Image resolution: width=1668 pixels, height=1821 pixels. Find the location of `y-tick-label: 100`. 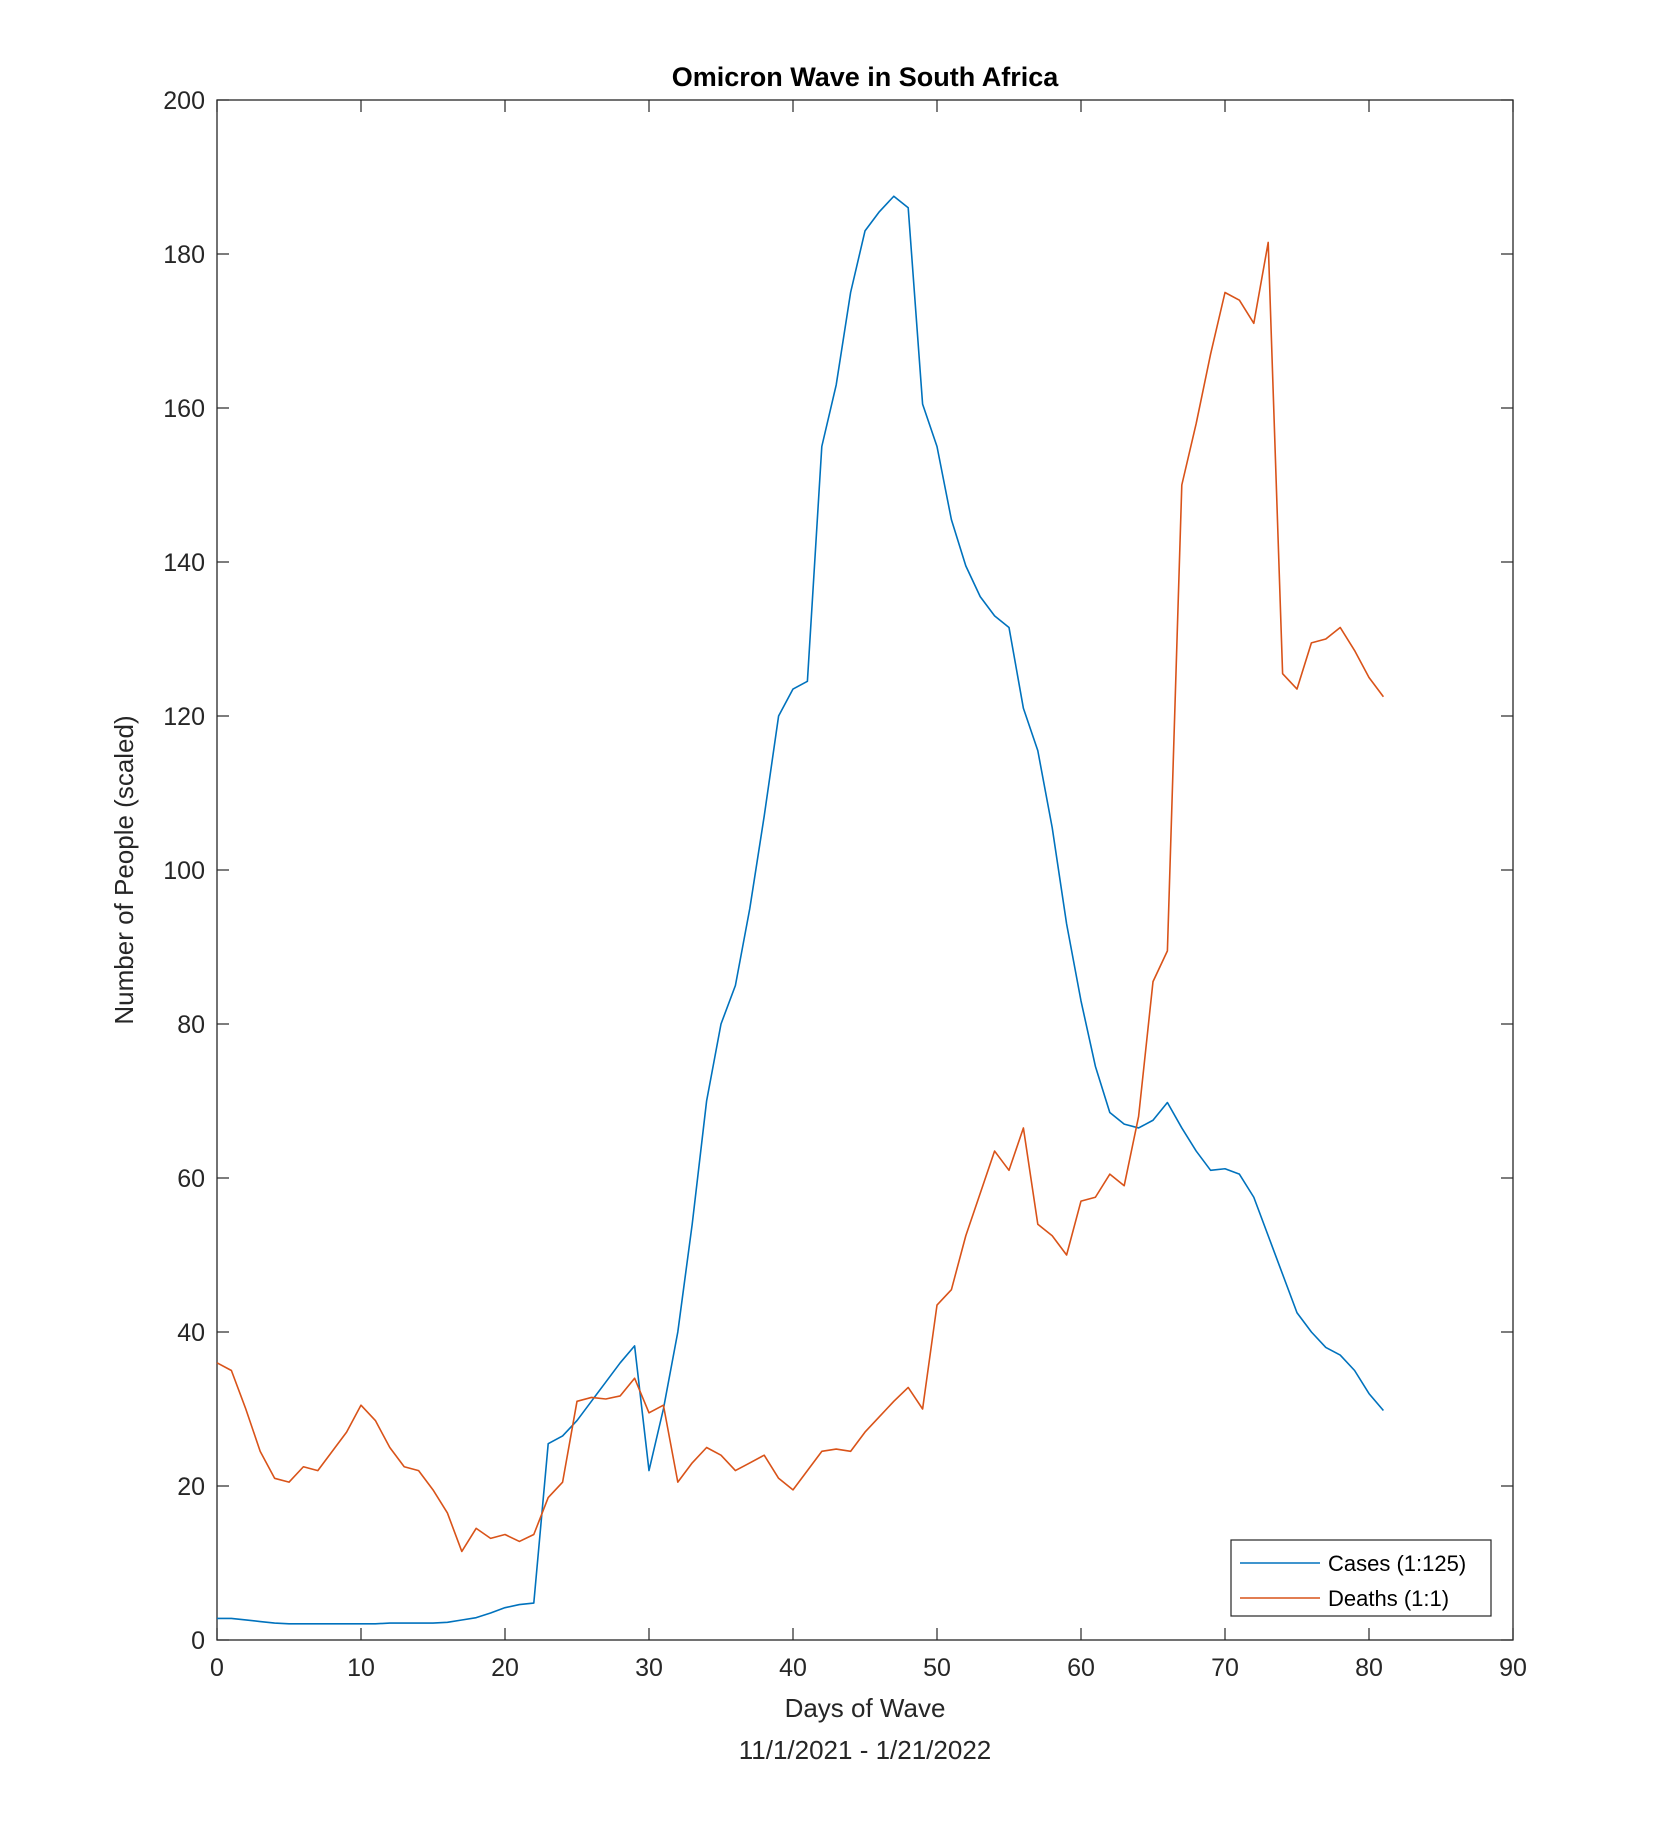

y-tick-label: 100 is located at coordinates (184, 871).